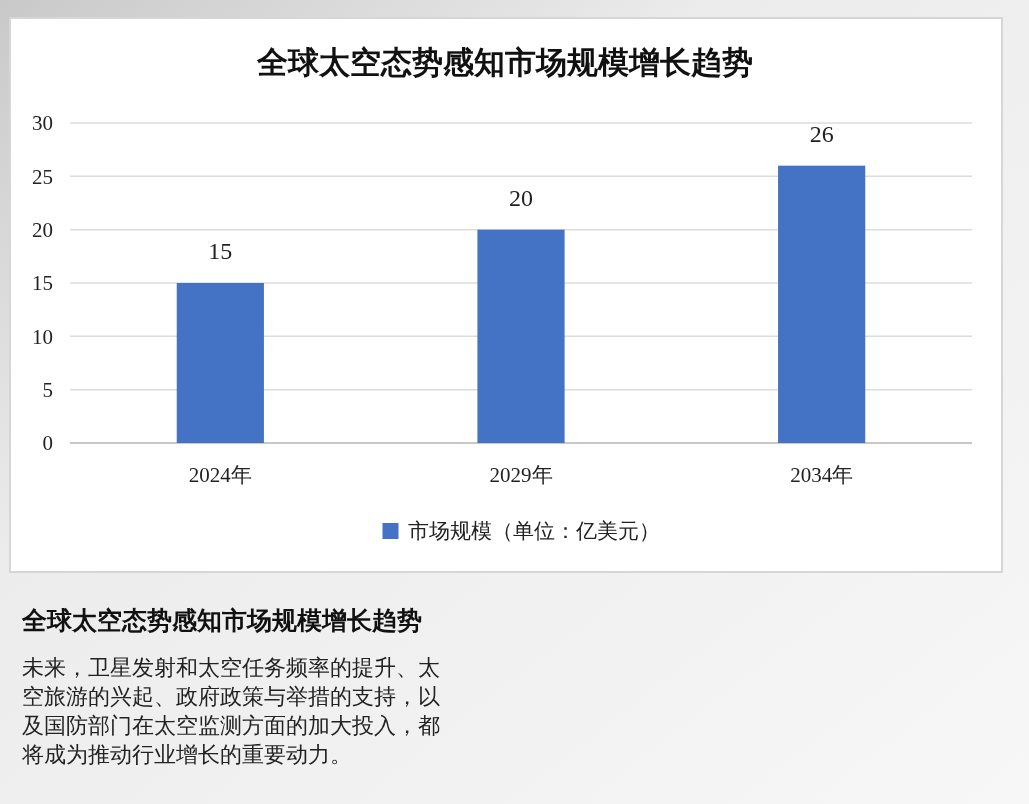  What do you see at coordinates (221, 620) in the screenshot?
I see `text: 全球太空态势感知市场规模增长趋势` at bounding box center [221, 620].